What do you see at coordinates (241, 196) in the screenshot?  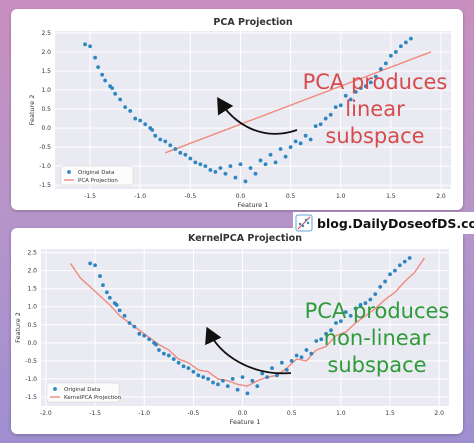 I see `x-tick-label: 0.0` at bounding box center [241, 196].